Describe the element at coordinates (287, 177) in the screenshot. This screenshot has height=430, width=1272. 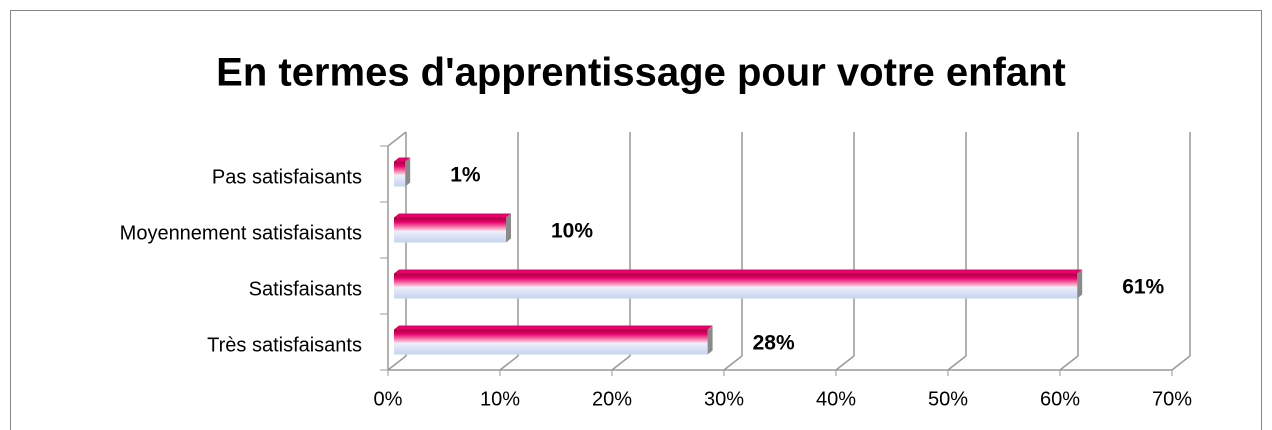
I see `y-tick-label: Pas satisfaisants` at that location.